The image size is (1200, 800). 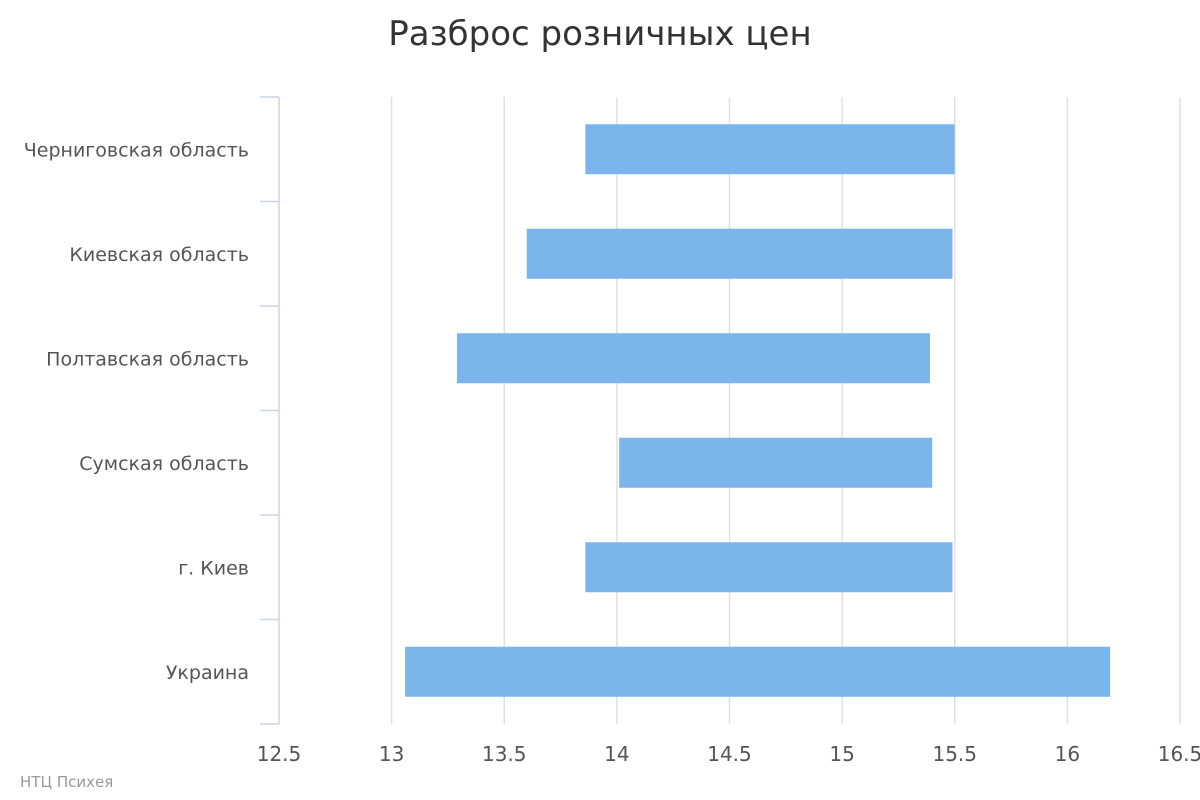 I want to click on category-axis, so click(x=270, y=410).